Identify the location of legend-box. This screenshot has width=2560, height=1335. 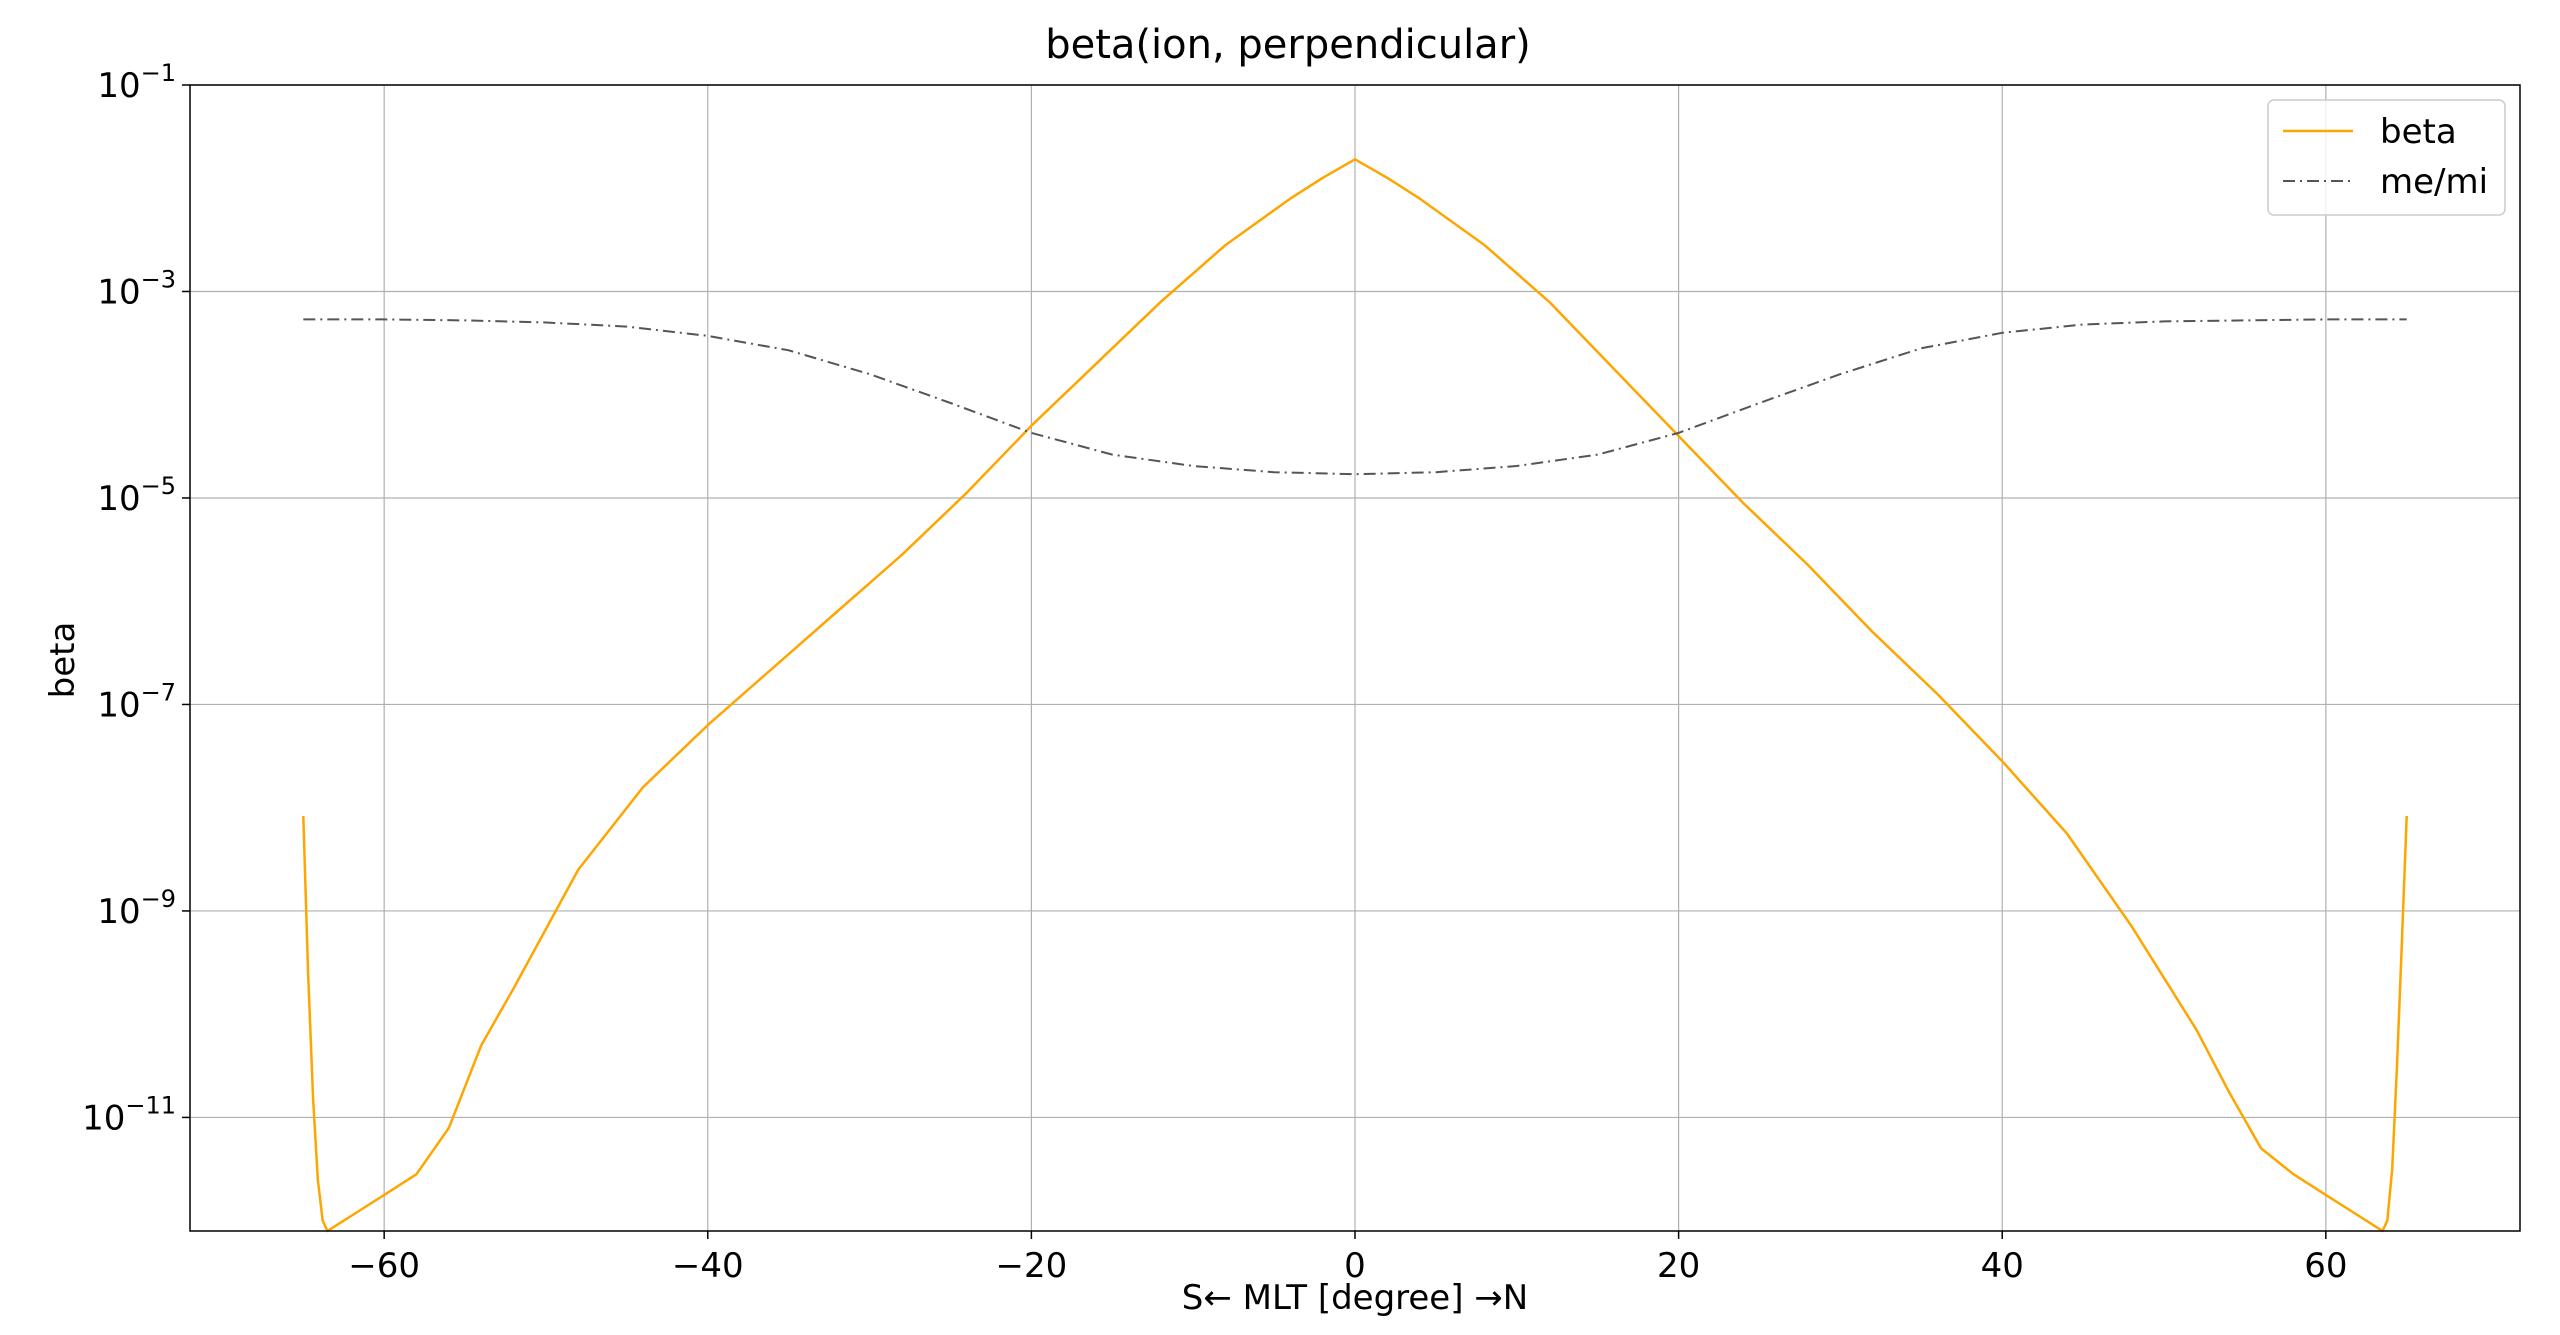
(2386, 157).